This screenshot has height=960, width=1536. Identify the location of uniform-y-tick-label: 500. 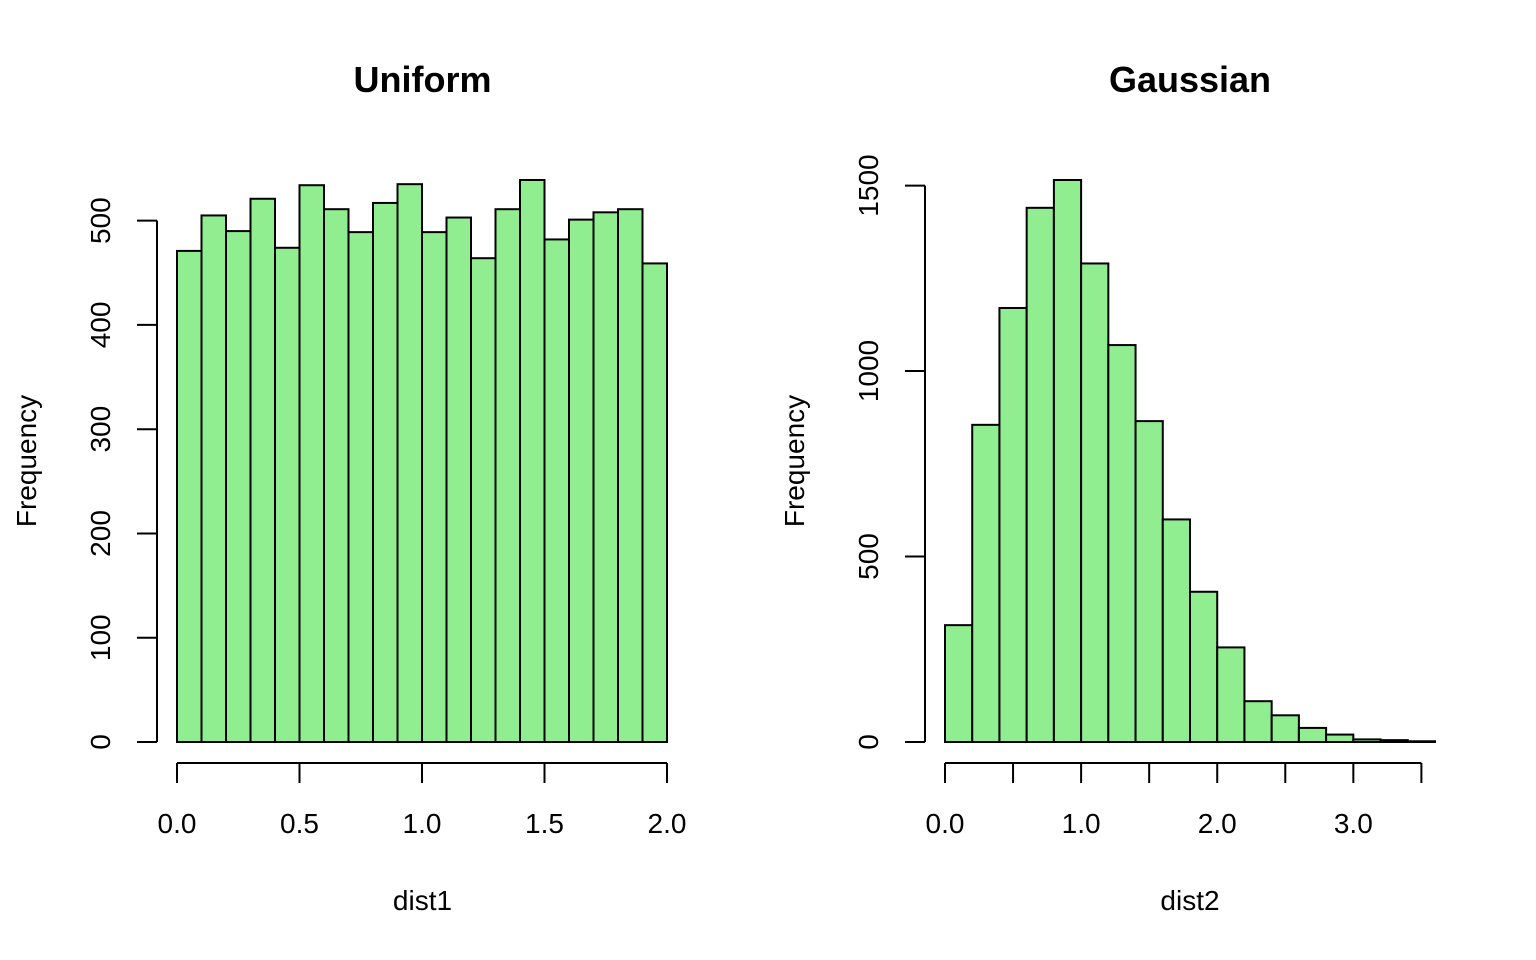
(100, 220).